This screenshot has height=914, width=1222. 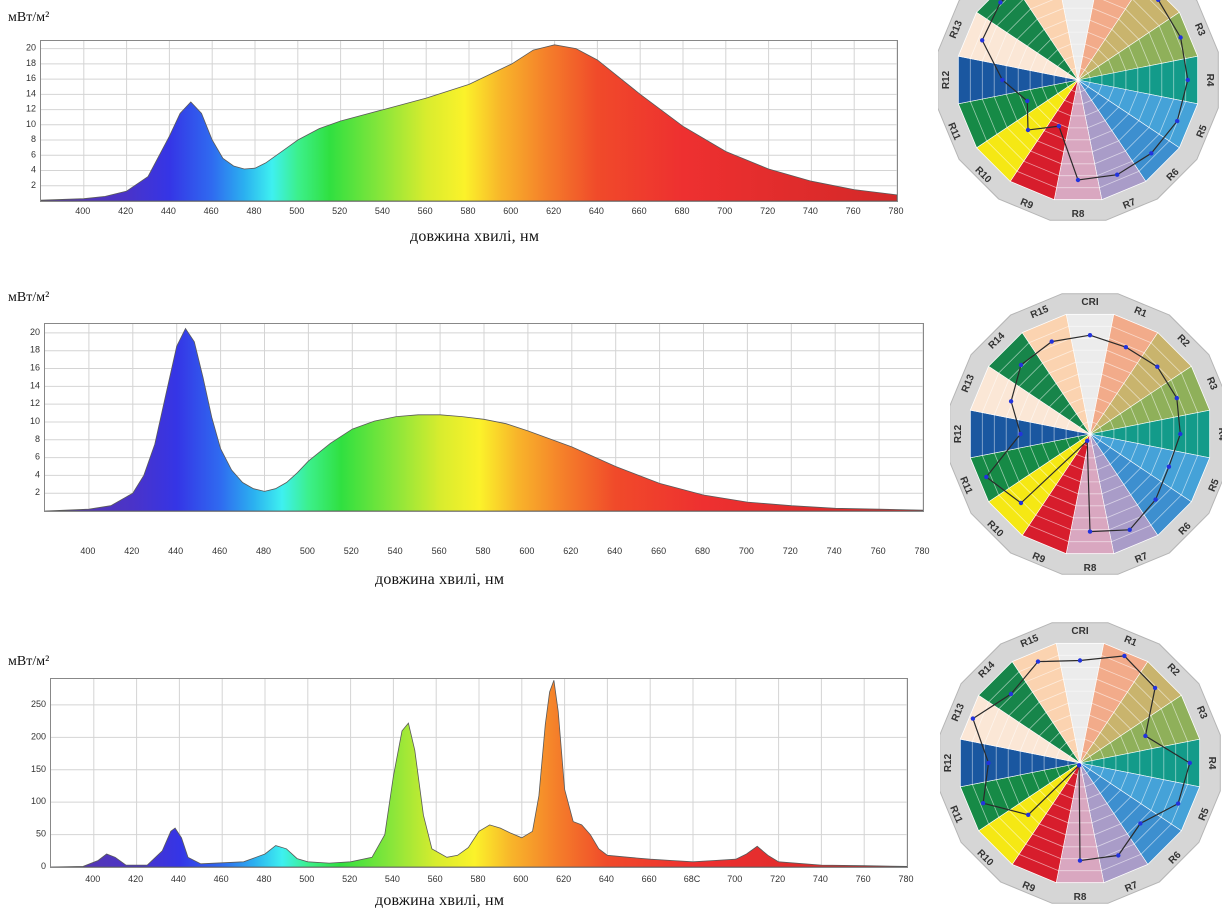 I want to click on x-tick-label: 500, so click(x=307, y=551).